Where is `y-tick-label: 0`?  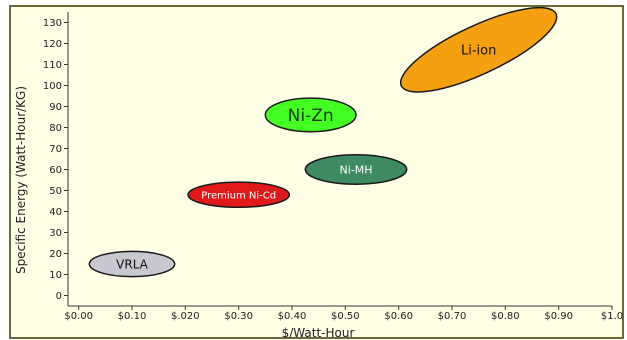 y-tick-label: 0 is located at coordinates (59, 296).